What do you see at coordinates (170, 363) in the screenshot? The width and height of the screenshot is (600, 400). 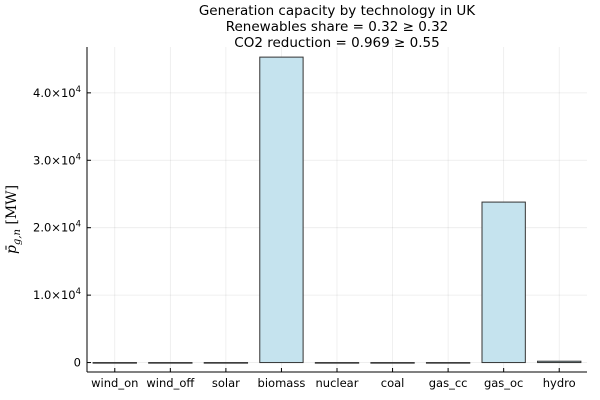 I see `bar-wind_off` at bounding box center [170, 363].